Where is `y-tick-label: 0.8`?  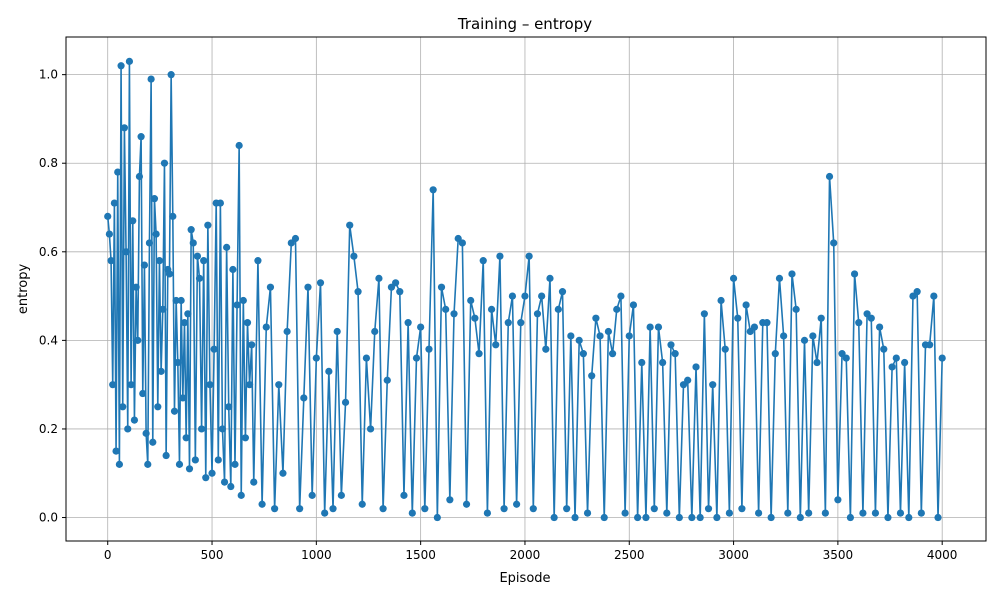 y-tick-label: 0.8 is located at coordinates (48, 163).